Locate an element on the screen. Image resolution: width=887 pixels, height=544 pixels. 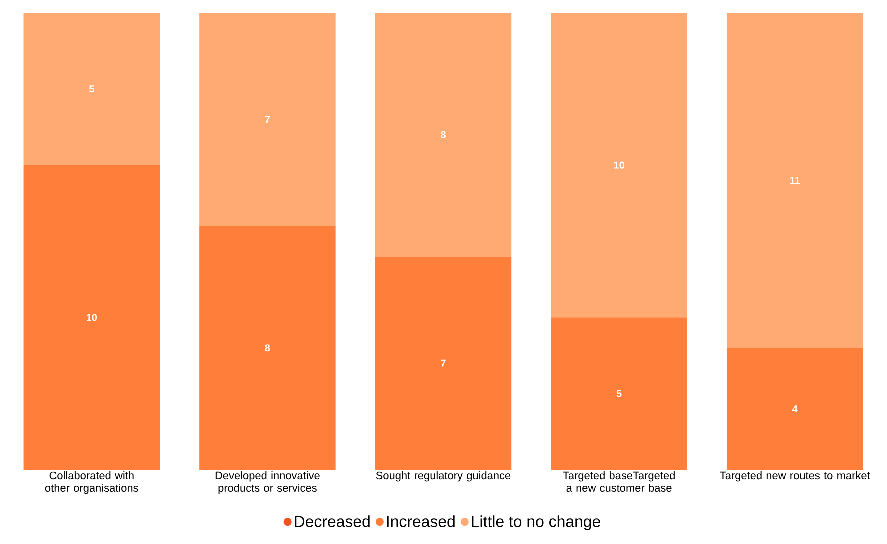
x-tick-label: Developed innovative products or services is located at coordinates (268, 483).